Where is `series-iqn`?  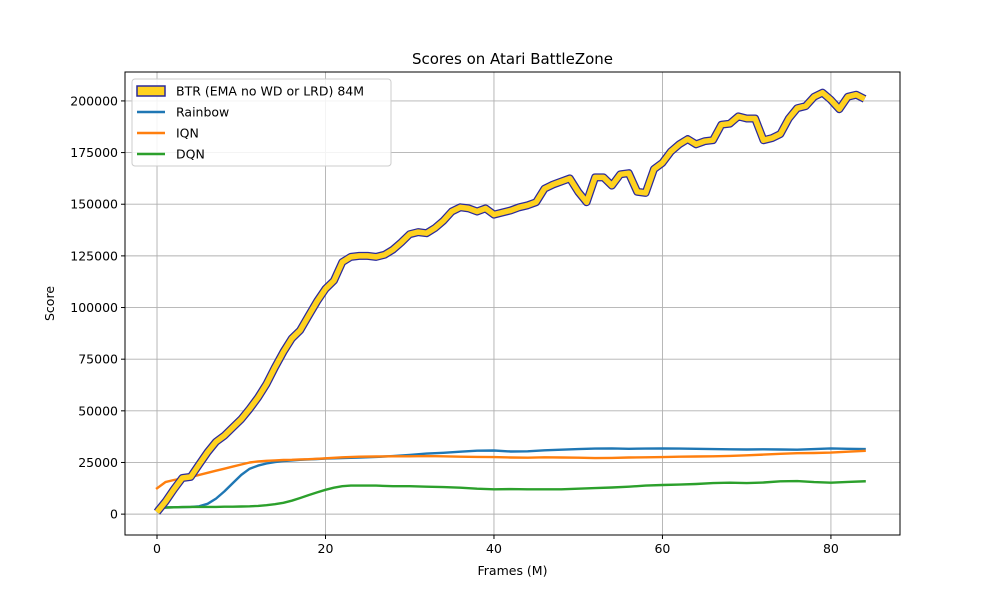 series-iqn is located at coordinates (510, 469).